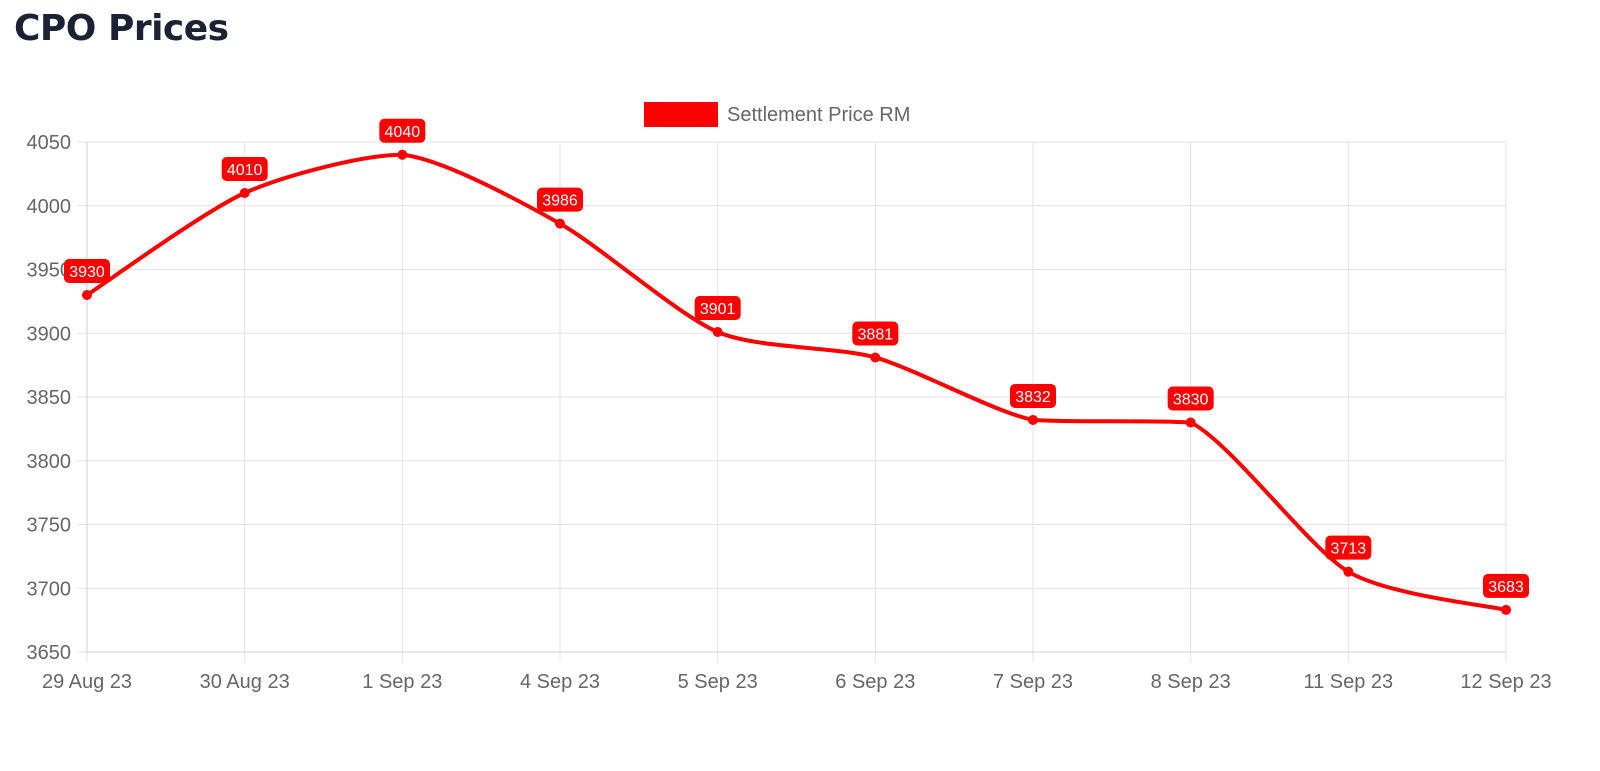  I want to click on data-label-text: 3832, so click(1033, 397).